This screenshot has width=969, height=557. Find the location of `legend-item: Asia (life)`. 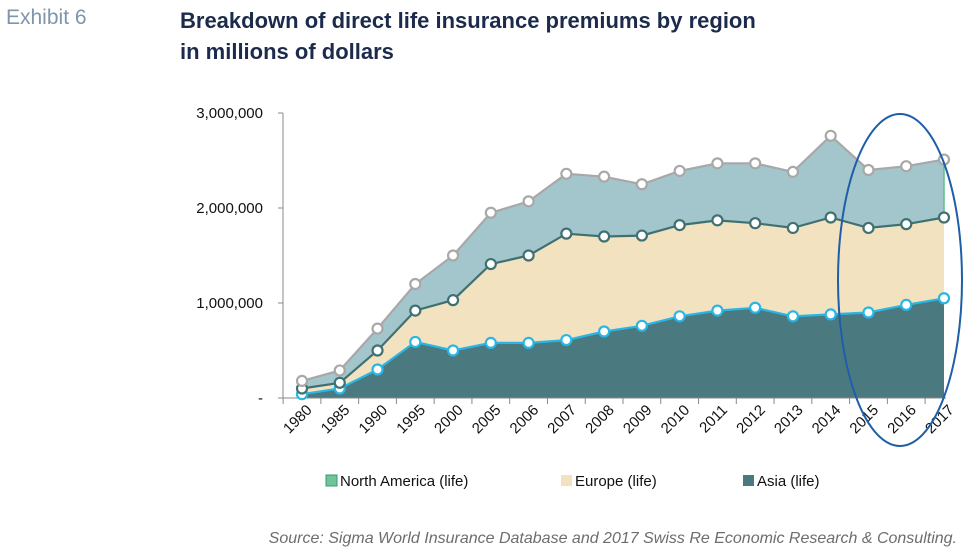

legend-item: Asia (life) is located at coordinates (781, 481).